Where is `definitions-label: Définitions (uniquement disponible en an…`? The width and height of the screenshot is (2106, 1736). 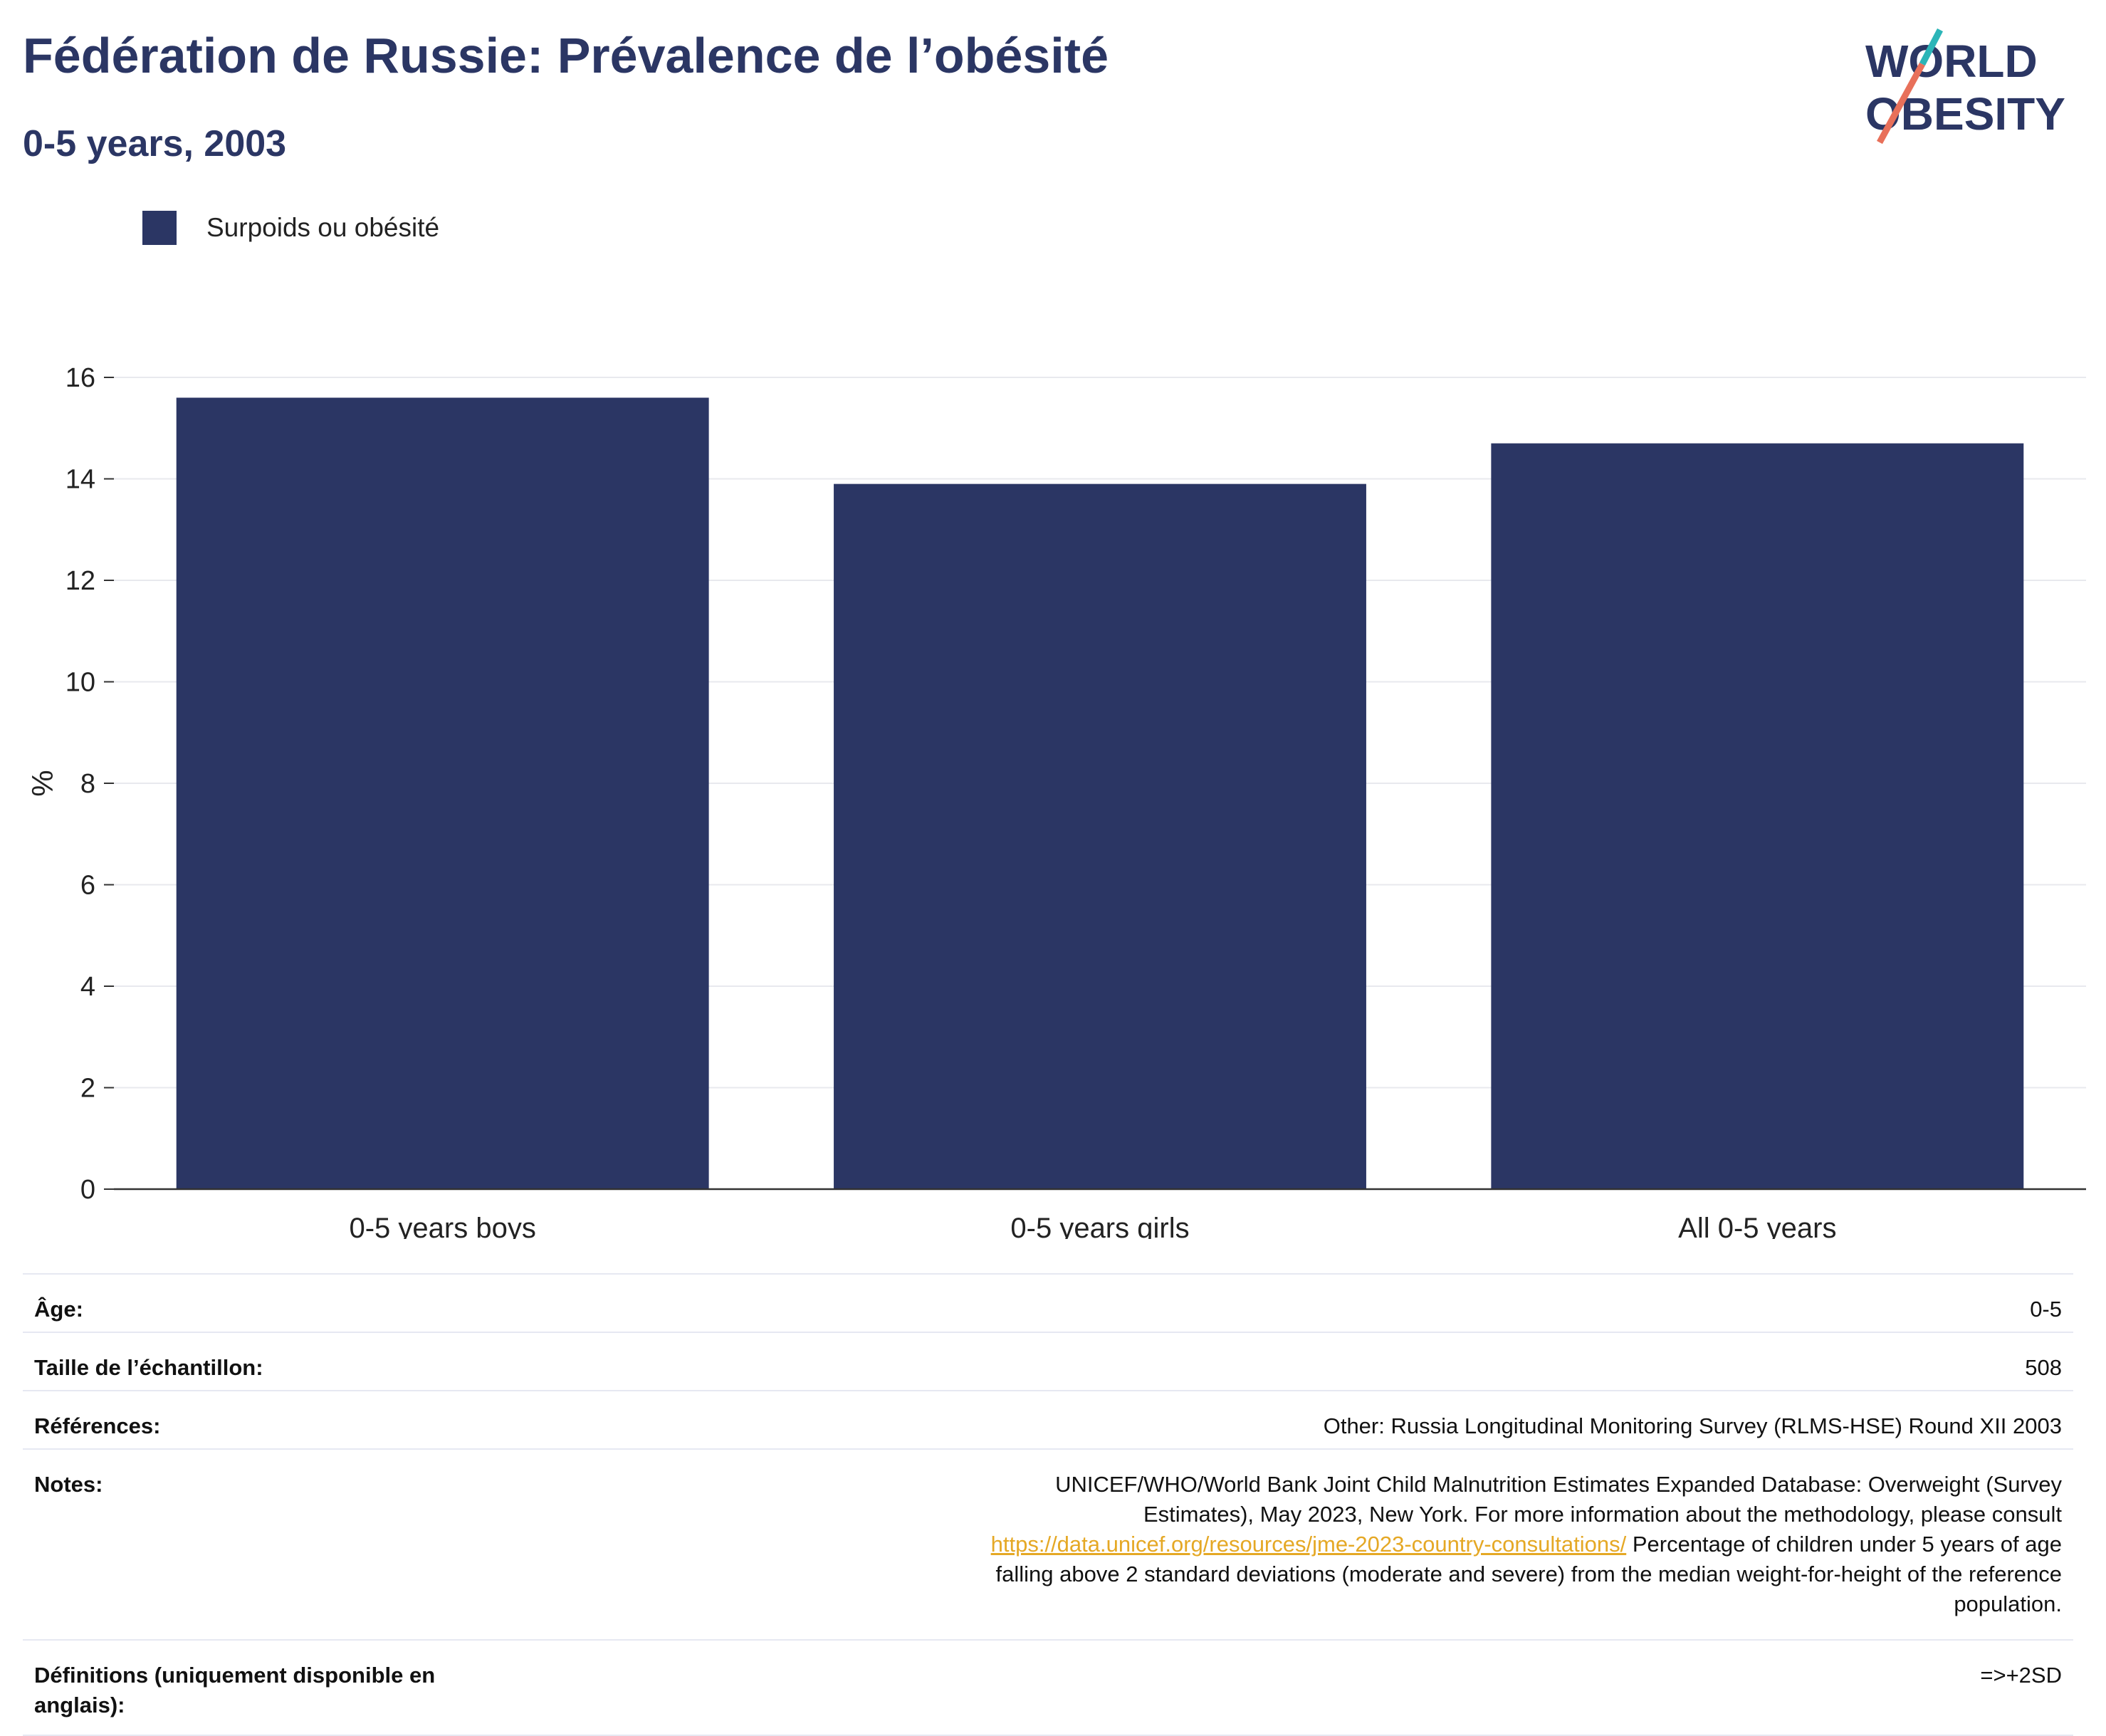
definitions-label: Définitions (uniquement disponible en an… is located at coordinates (283, 1687).